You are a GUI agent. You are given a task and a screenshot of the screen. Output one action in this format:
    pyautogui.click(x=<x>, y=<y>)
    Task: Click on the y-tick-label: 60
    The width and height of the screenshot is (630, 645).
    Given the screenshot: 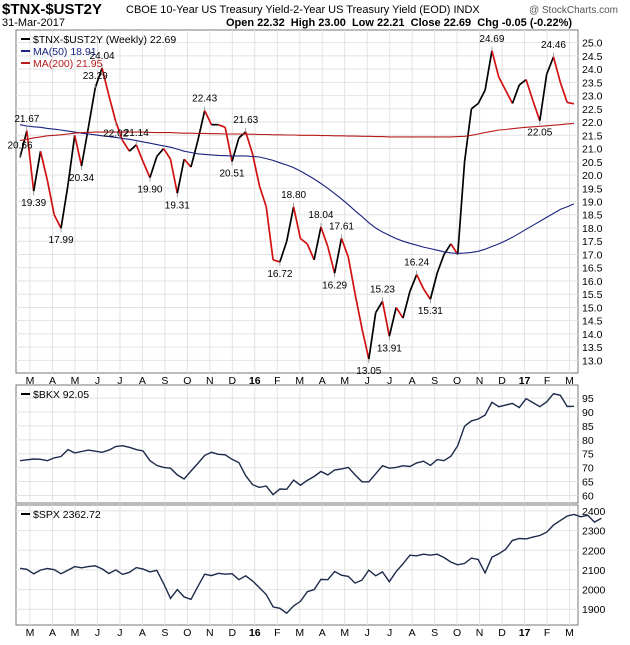 What is the action you would take?
    pyautogui.click(x=588, y=496)
    